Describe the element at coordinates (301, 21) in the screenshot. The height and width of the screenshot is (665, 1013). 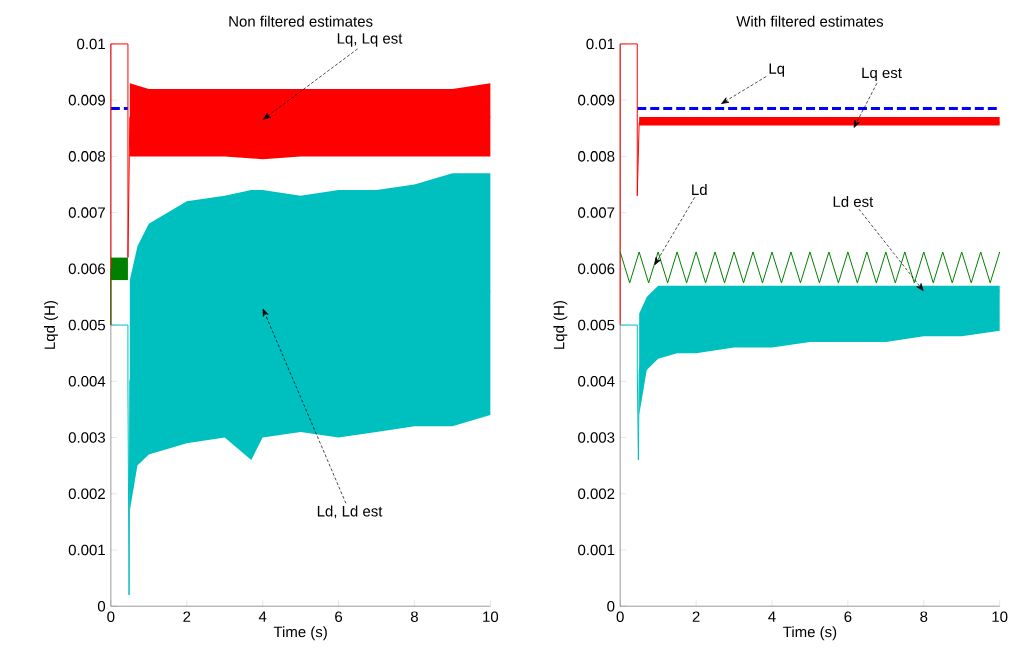
I see `chart-title: Non filtered estimates` at that location.